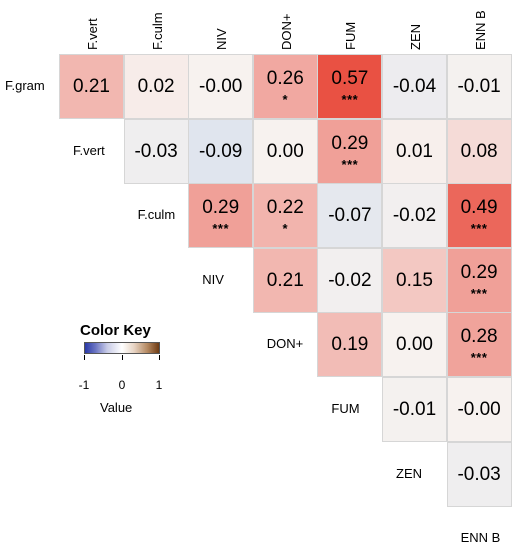  I want to click on cell-value: 0.19, so click(350, 345).